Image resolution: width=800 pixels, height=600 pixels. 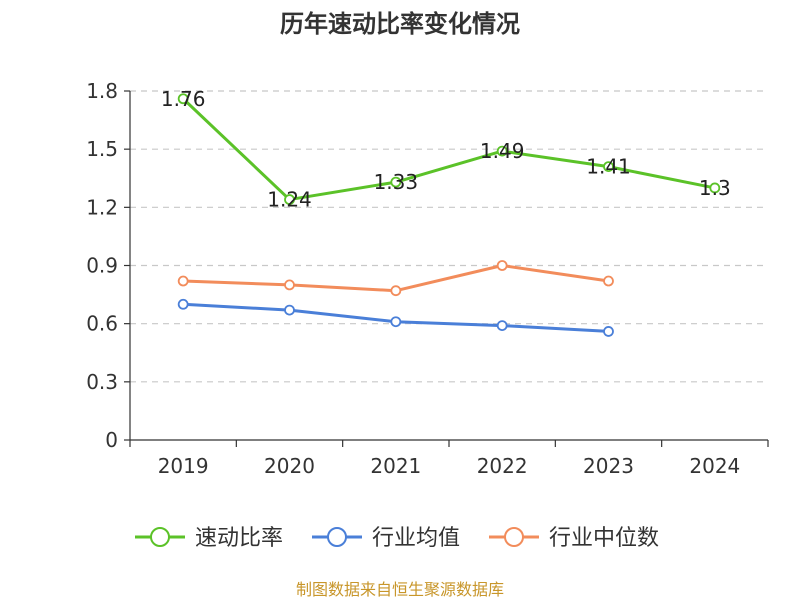 I want to click on data-label: 1.24, so click(x=289, y=200).